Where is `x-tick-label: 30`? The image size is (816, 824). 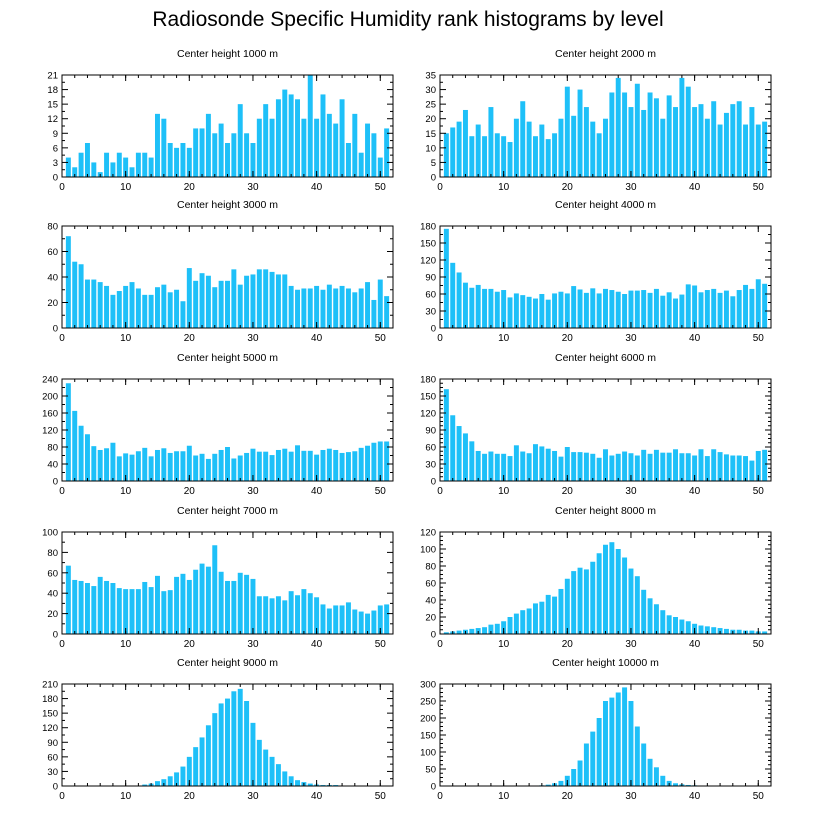
x-tick-label: 30 is located at coordinates (631, 338).